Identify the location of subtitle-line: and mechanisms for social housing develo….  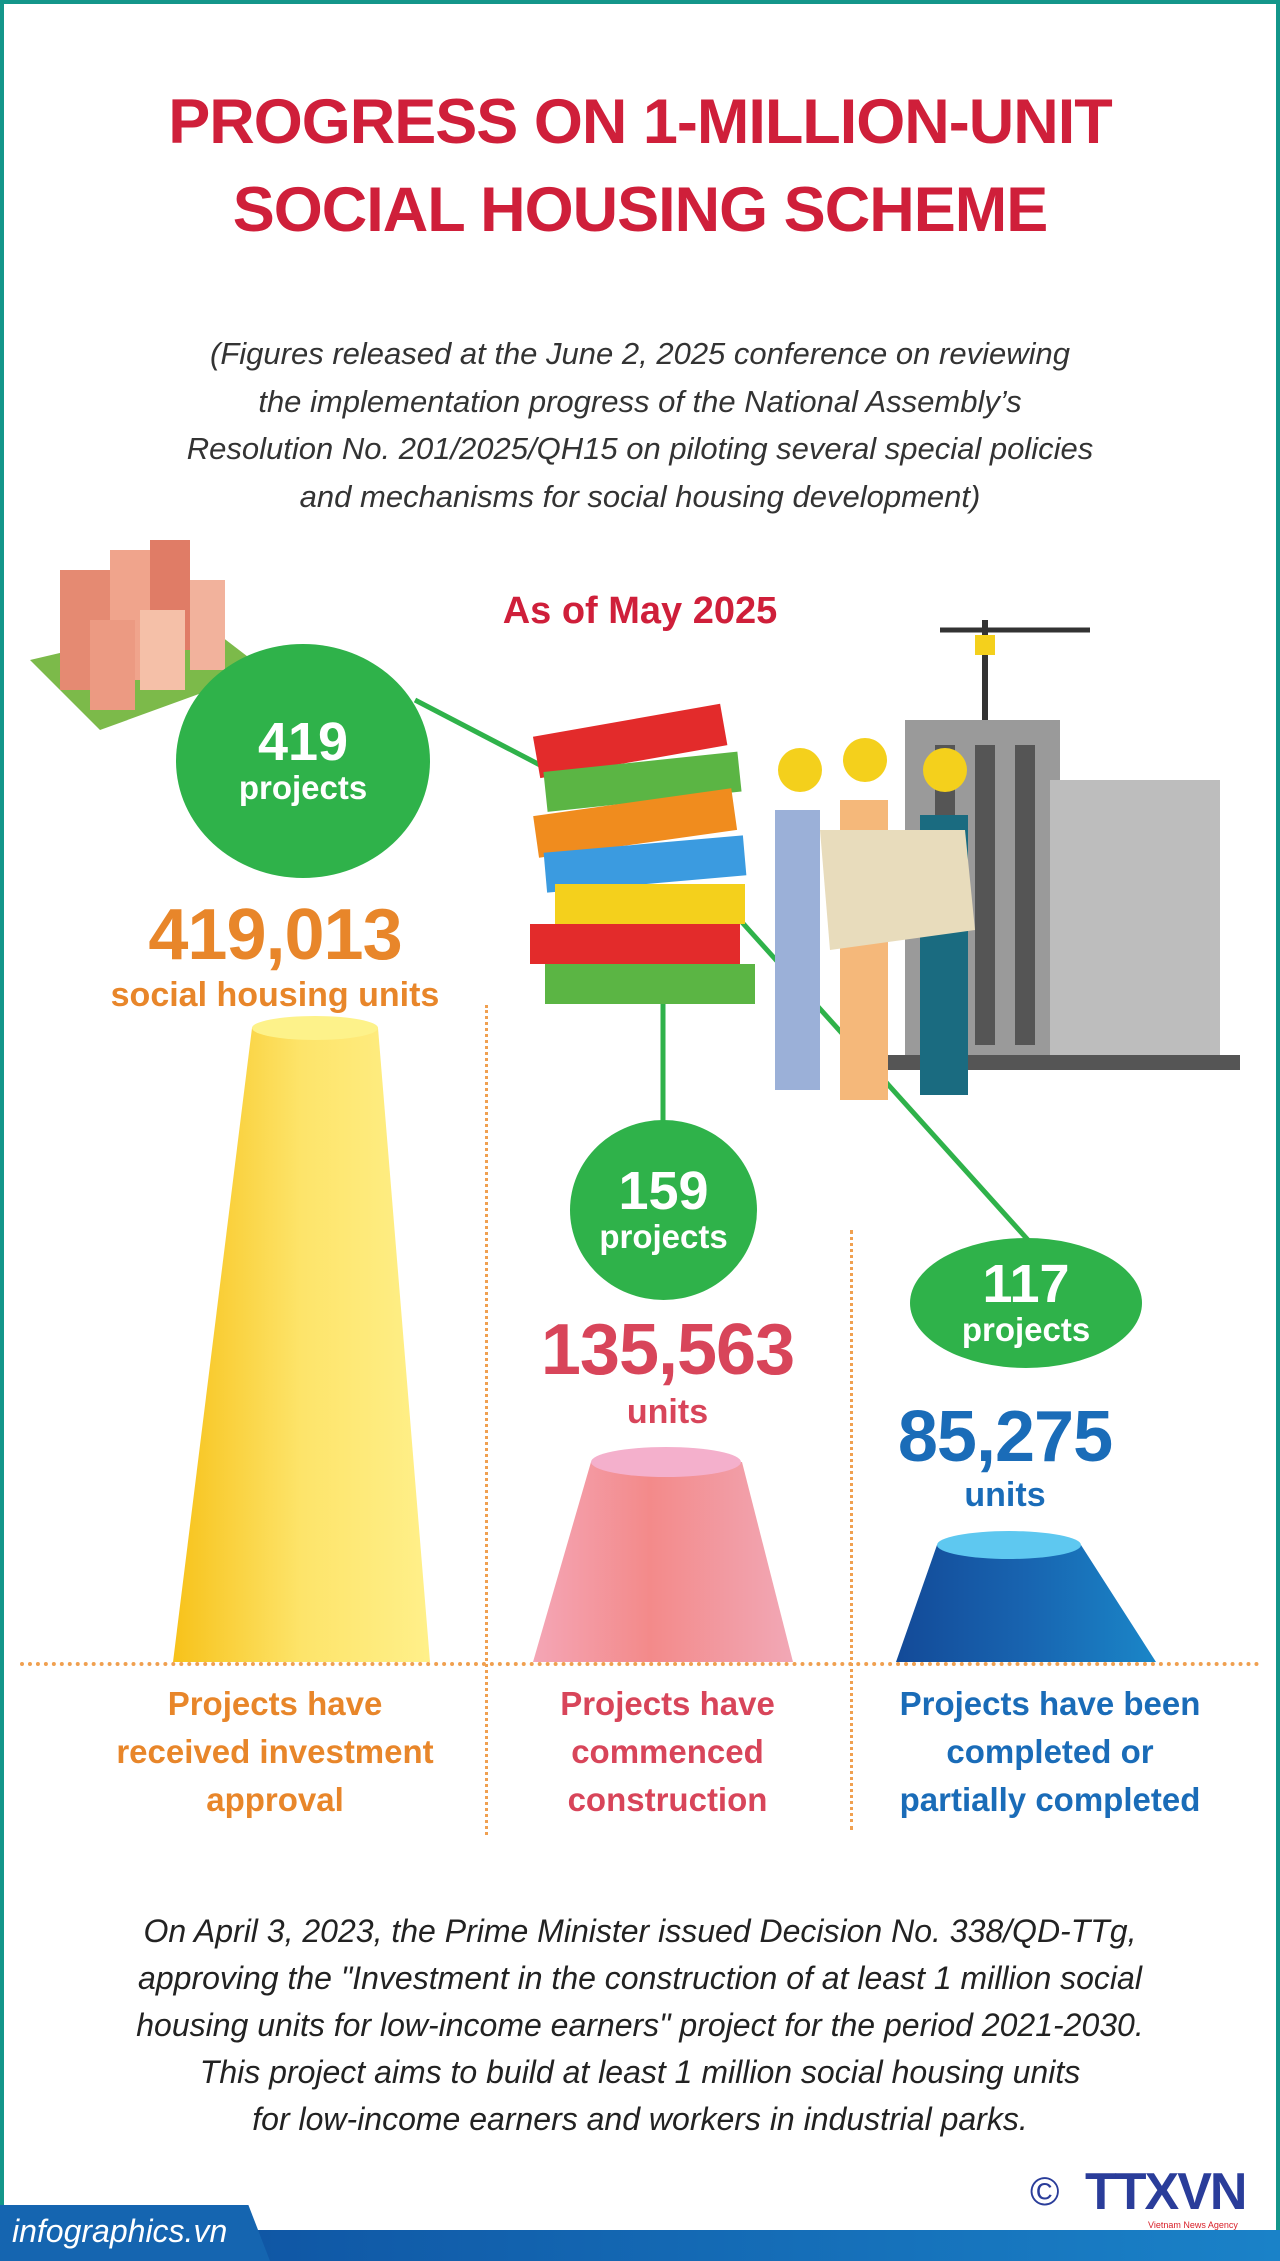
(640, 496).